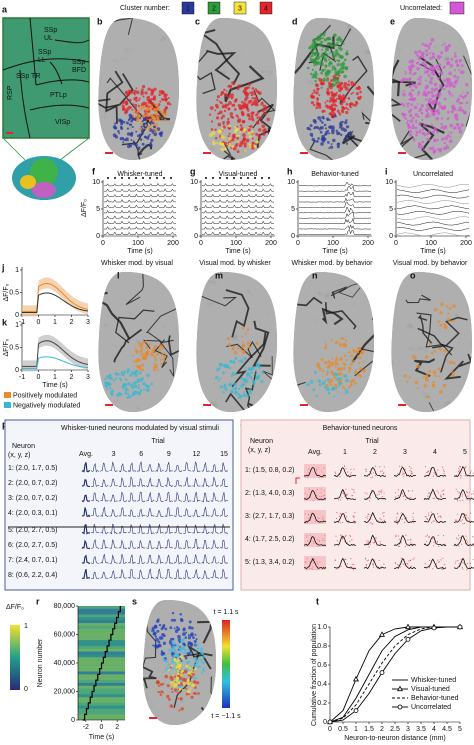 This screenshot has height=745, width=474. I want to click on label: 3: (2.7, 1.7, 0.3), so click(269, 516).